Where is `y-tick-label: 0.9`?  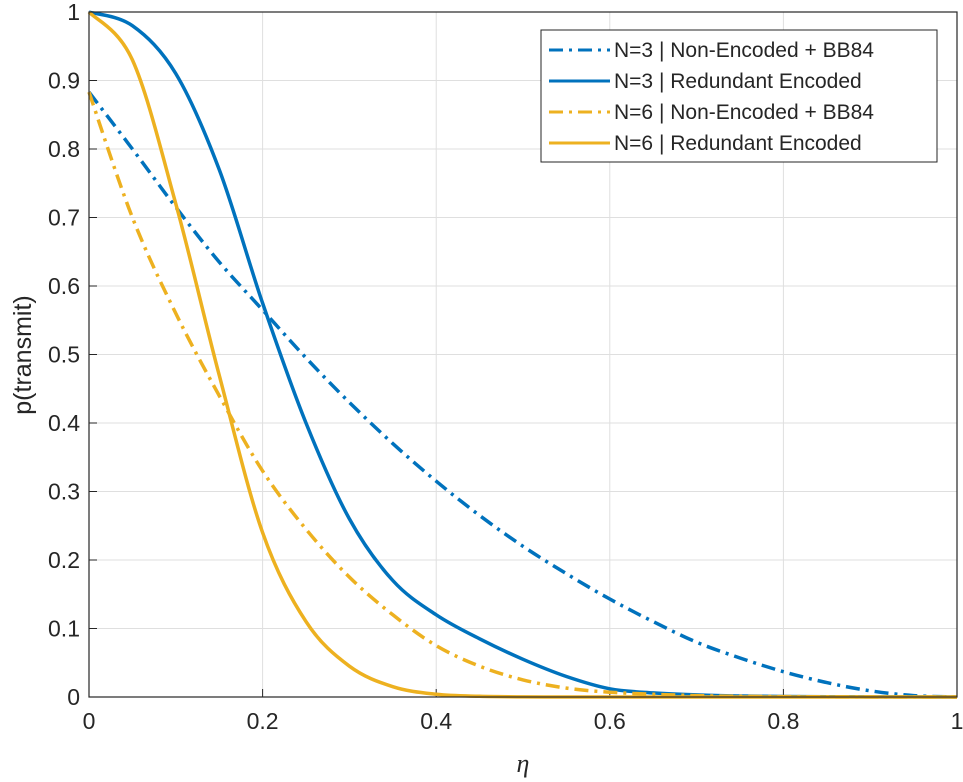
y-tick-label: 0.9 is located at coordinates (64, 81).